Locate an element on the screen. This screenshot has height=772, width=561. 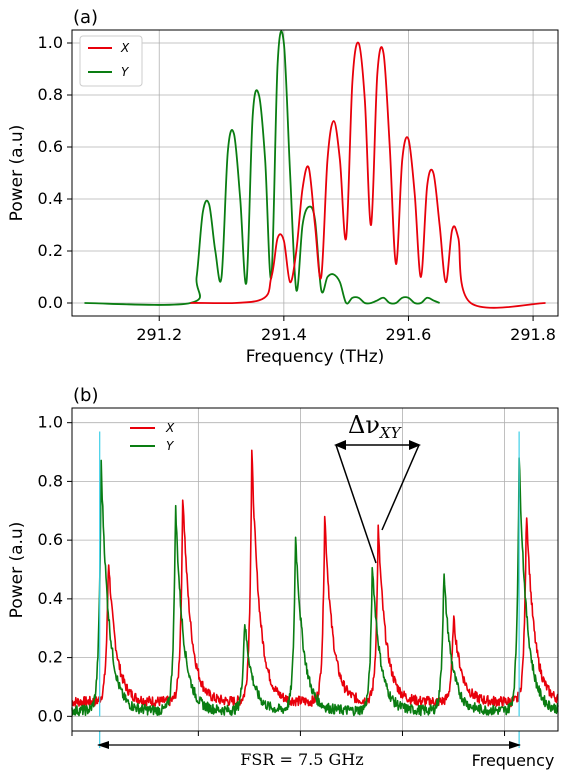
fsr-annotation: FSR = 7.5 GHz Frequency is located at coordinates (325, 755).